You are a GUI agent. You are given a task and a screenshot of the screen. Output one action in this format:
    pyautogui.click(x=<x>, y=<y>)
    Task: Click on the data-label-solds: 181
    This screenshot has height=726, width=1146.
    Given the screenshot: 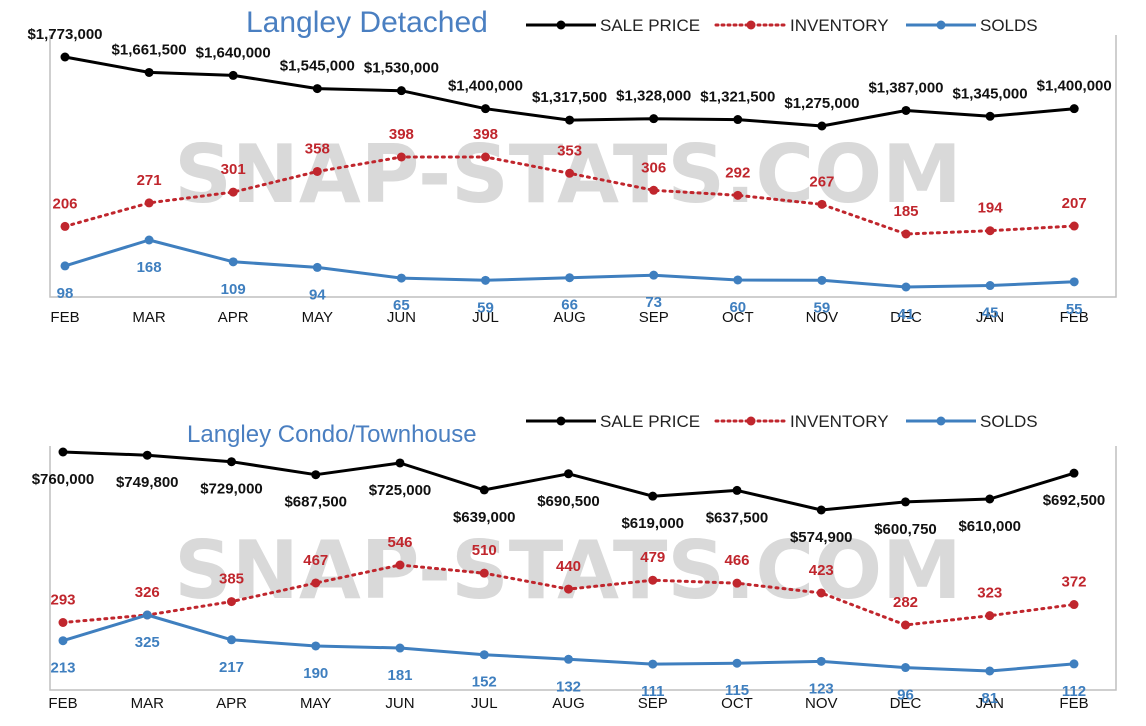 What is the action you would take?
    pyautogui.click(x=399, y=675)
    